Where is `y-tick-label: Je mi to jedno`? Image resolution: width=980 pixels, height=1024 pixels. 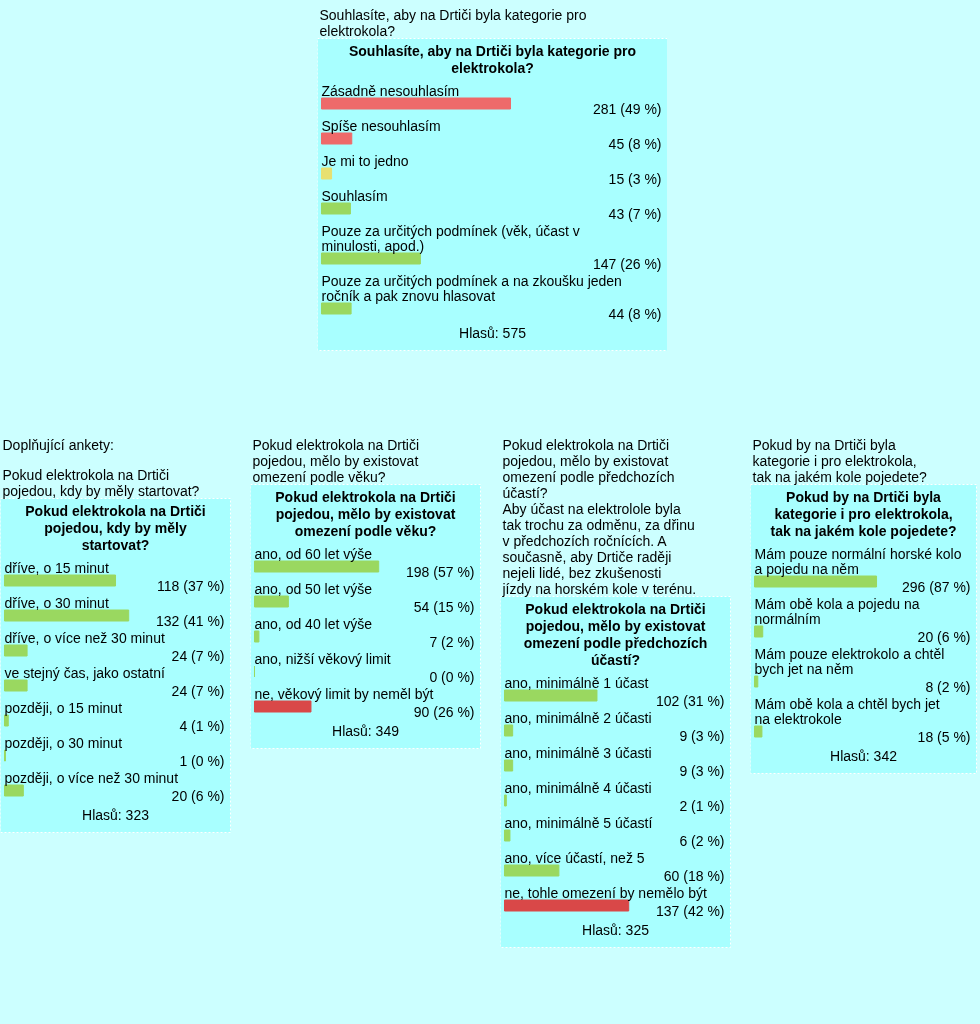 y-tick-label: Je mi to jedno is located at coordinates (365, 160).